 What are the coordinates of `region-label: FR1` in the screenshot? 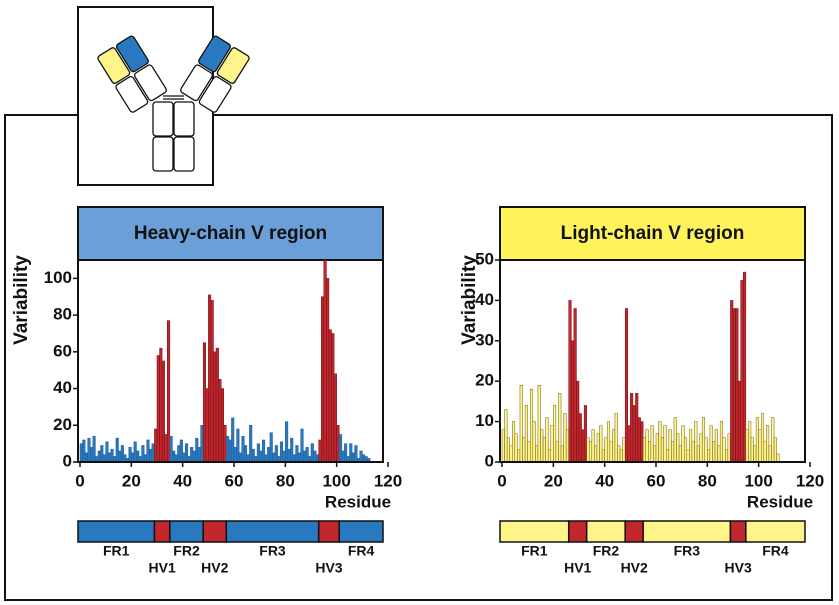 It's located at (534, 551).